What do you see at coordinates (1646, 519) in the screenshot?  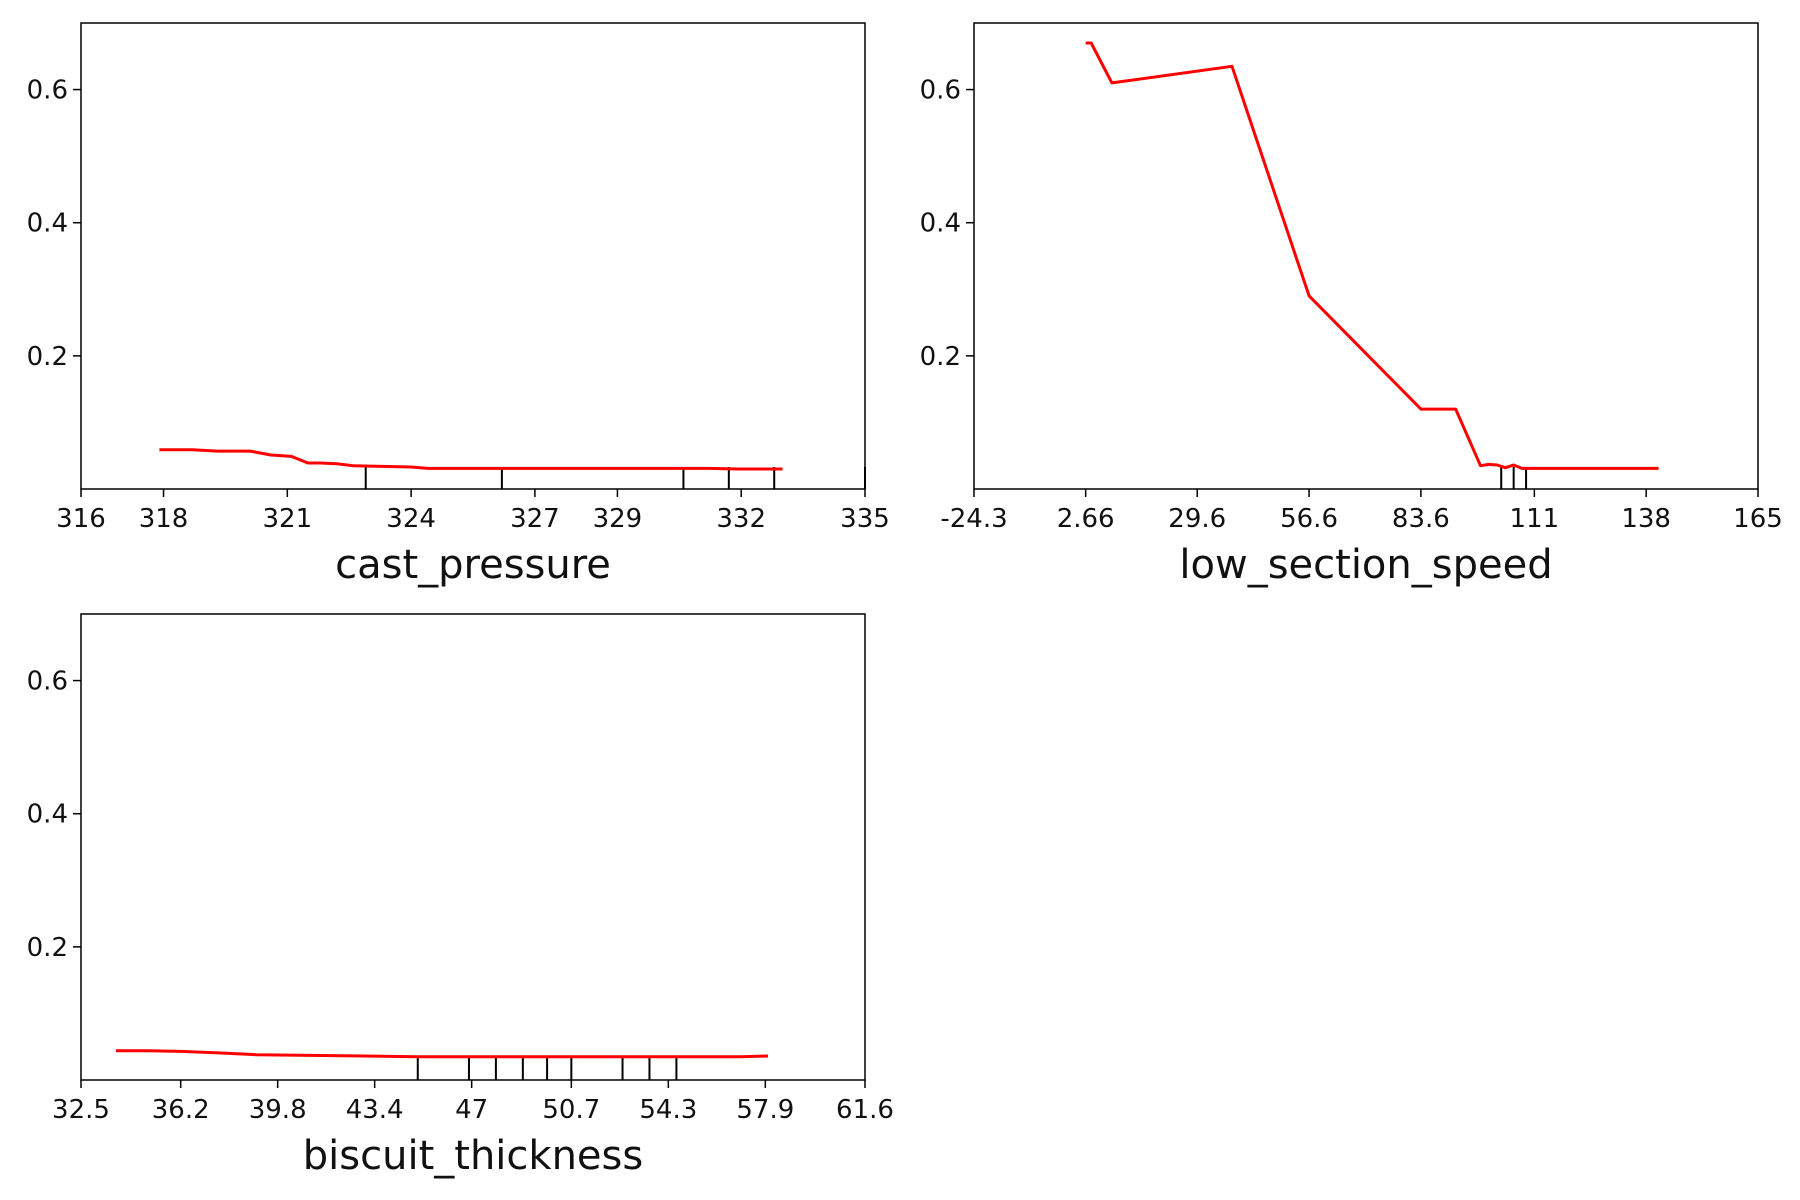 I see `x-tick-label: 138` at bounding box center [1646, 519].